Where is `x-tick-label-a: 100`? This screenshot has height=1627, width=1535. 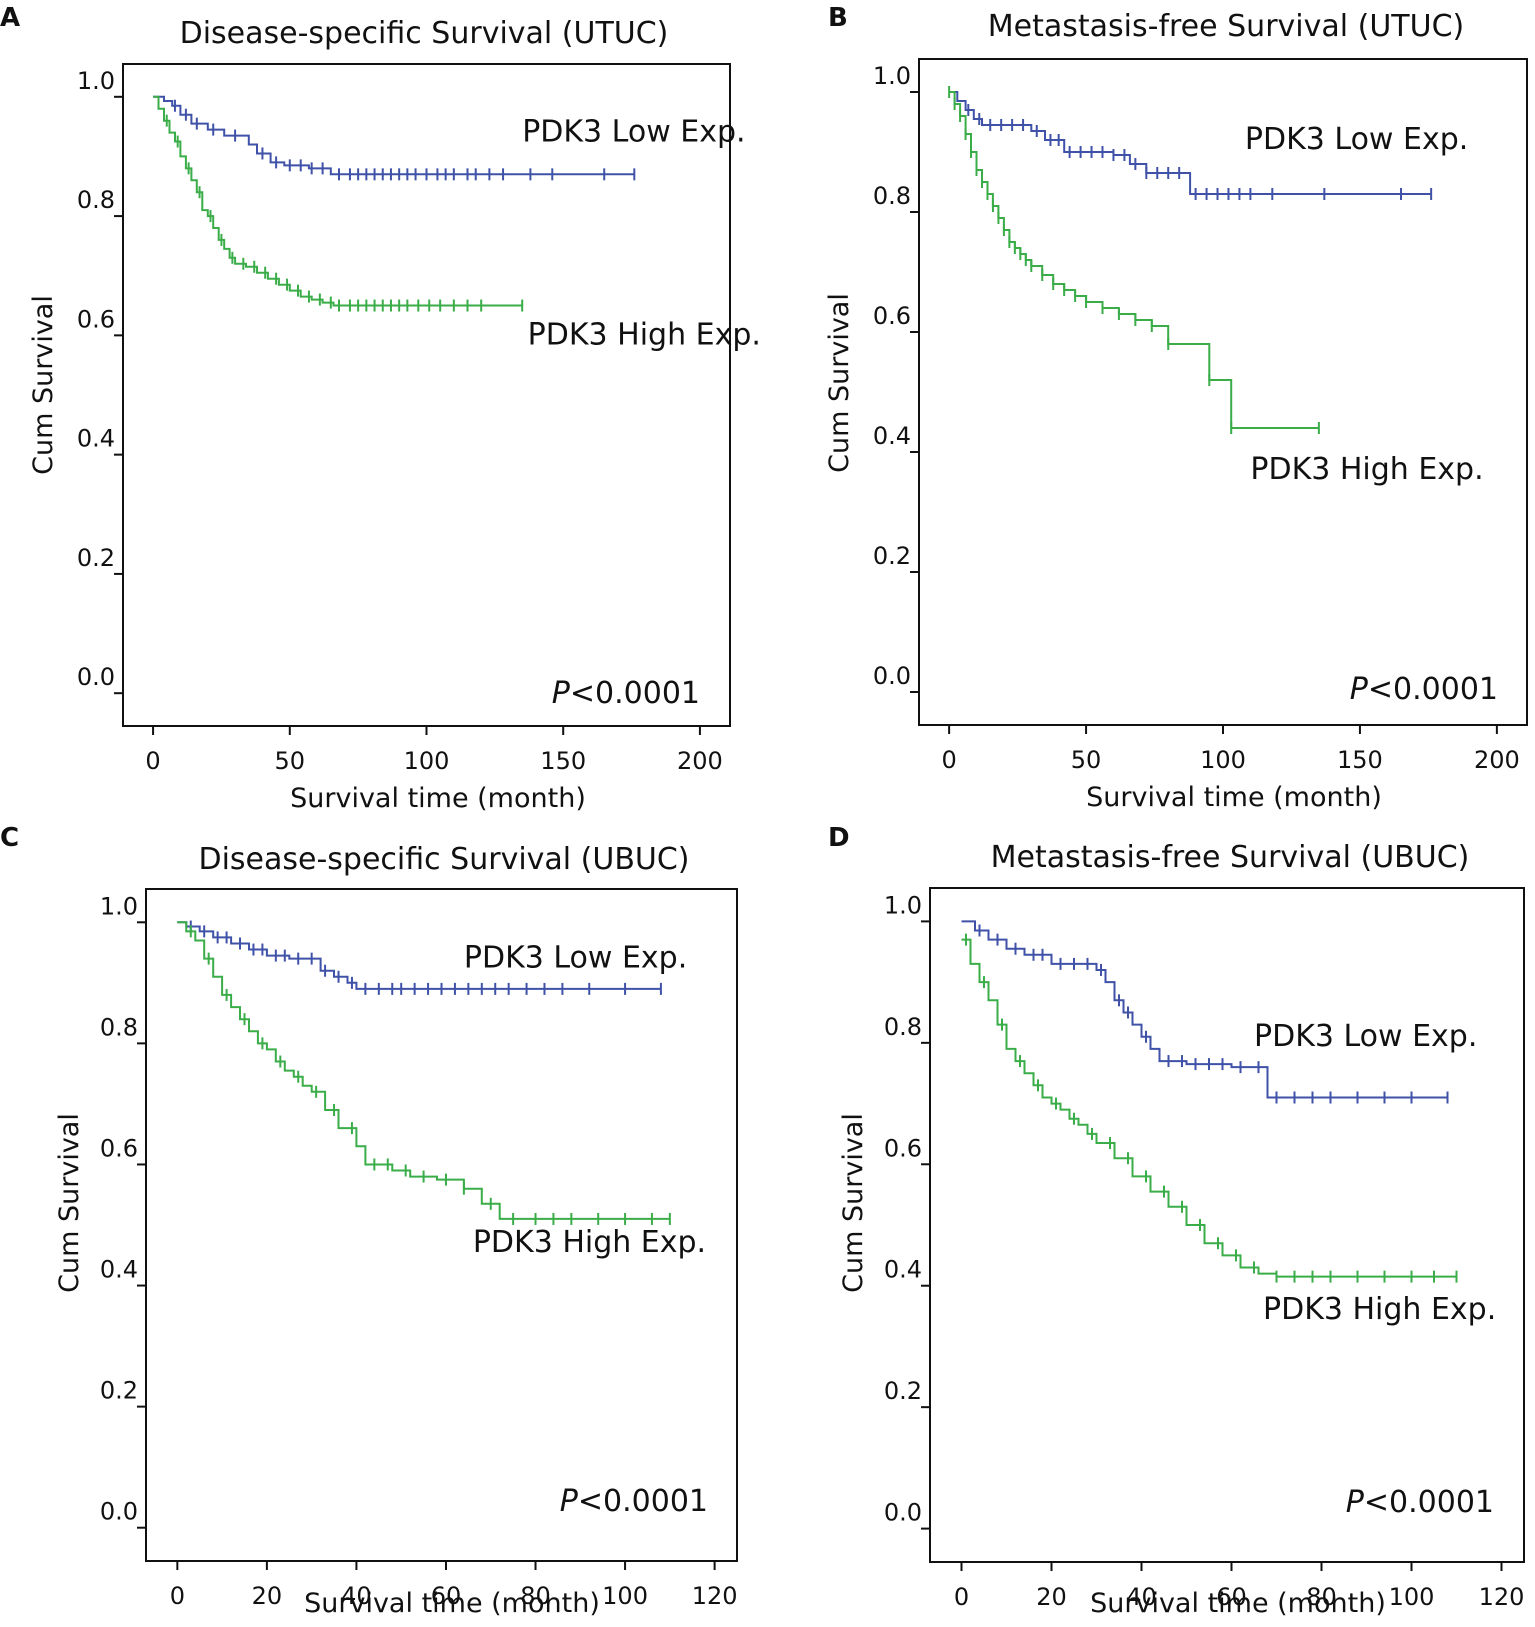 x-tick-label-a: 100 is located at coordinates (427, 761).